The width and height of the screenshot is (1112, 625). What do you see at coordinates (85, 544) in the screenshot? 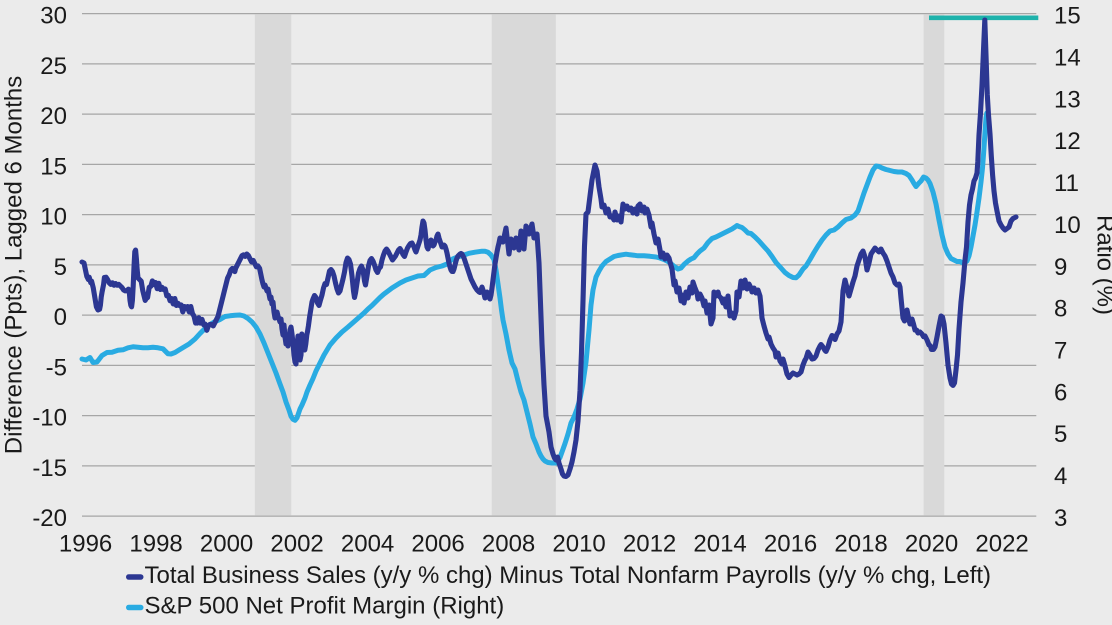
I see `svg-text: 1996` at bounding box center [85, 544].